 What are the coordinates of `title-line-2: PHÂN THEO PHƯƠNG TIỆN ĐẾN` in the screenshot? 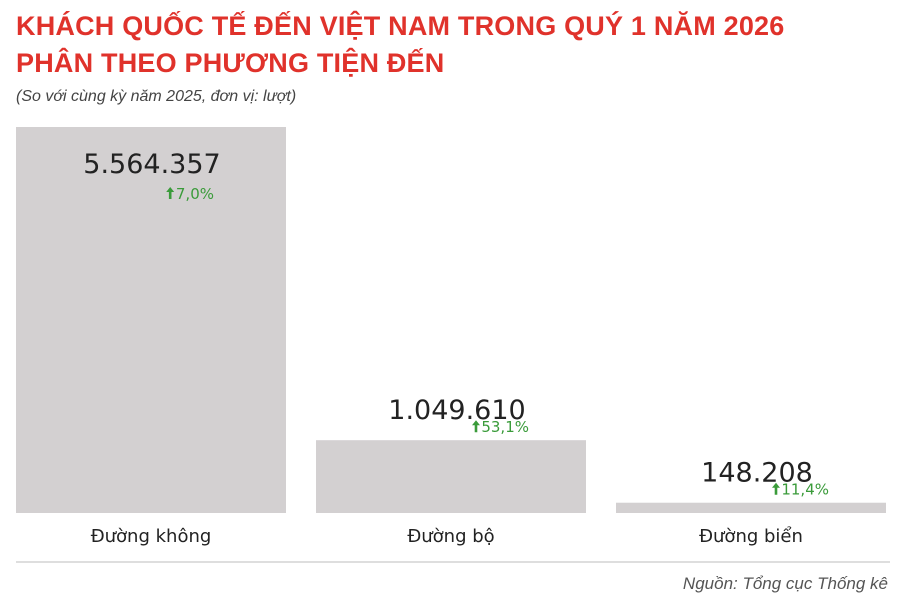 It's located at (230, 63).